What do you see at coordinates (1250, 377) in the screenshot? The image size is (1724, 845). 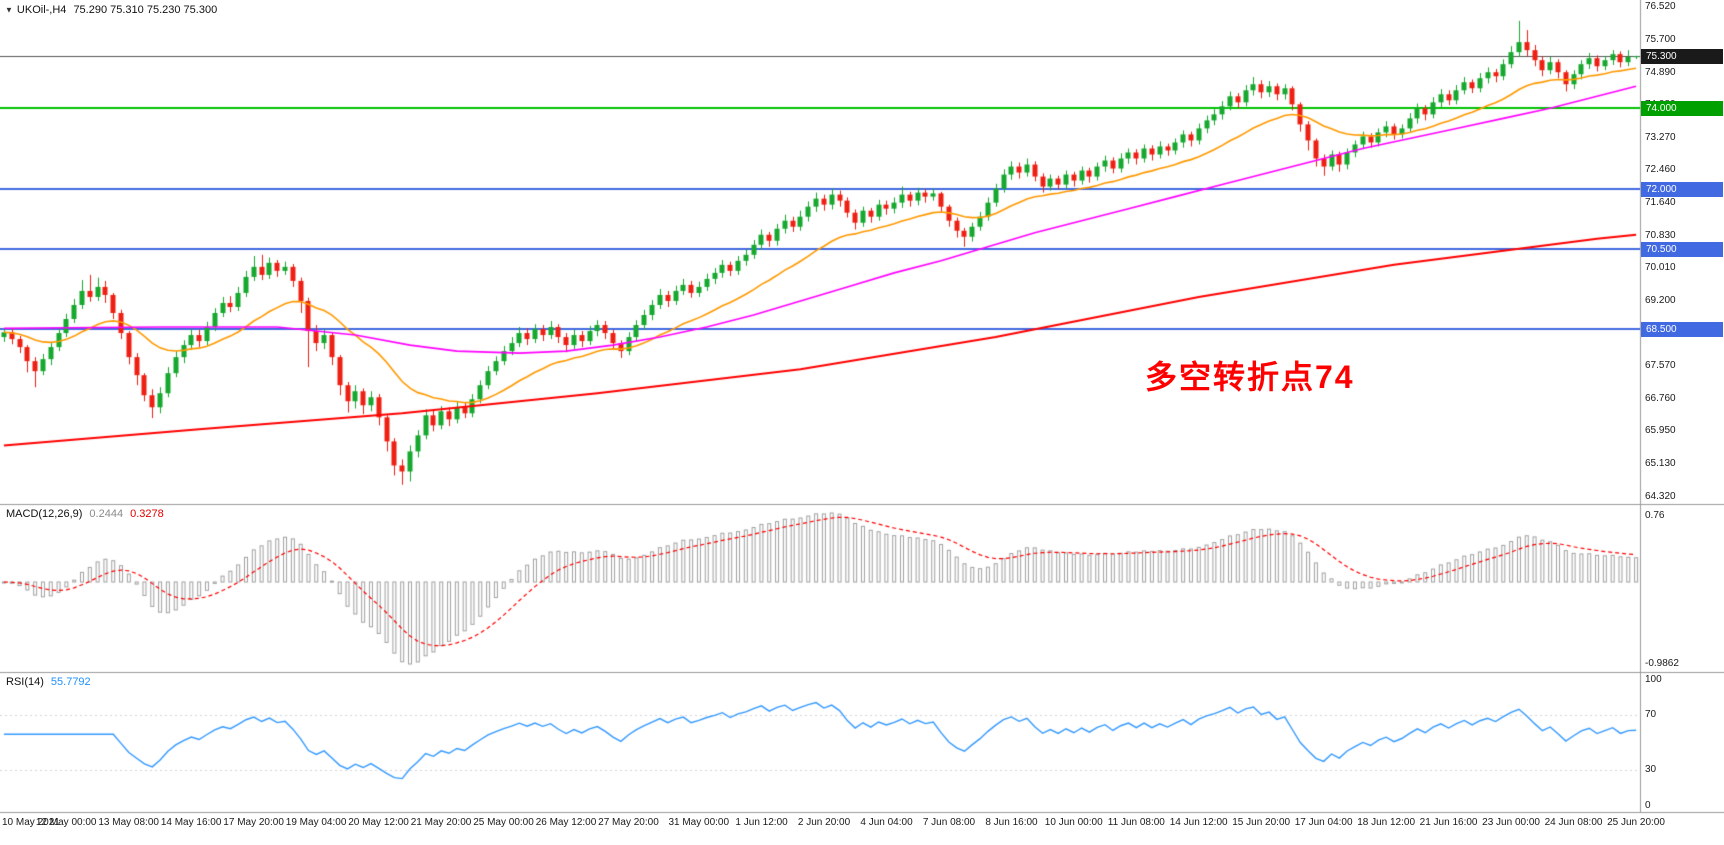 I see `chart-annotation: 多空转折点74` at bounding box center [1250, 377].